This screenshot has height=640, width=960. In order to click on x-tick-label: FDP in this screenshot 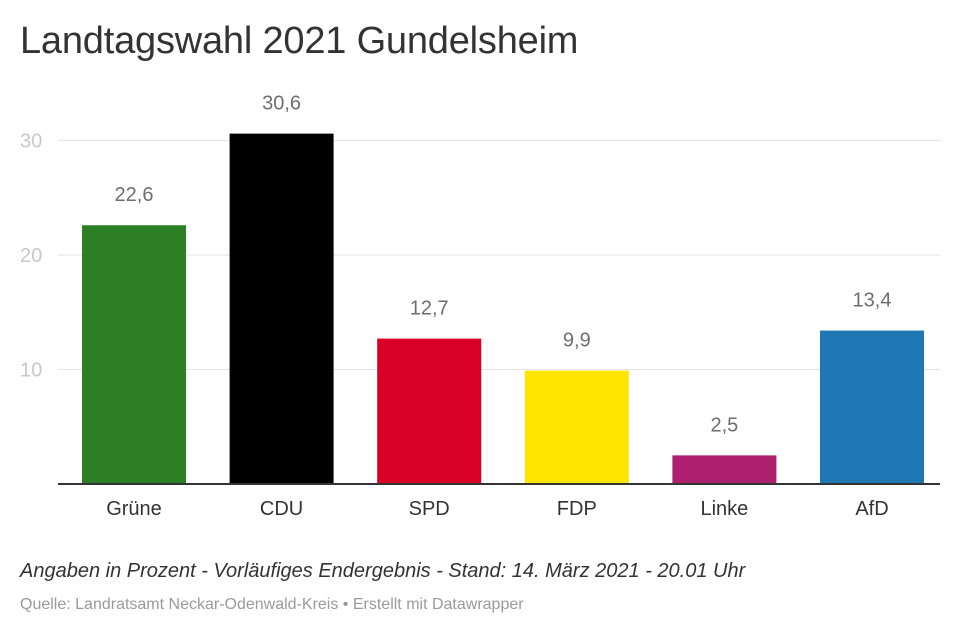, I will do `click(577, 509)`.